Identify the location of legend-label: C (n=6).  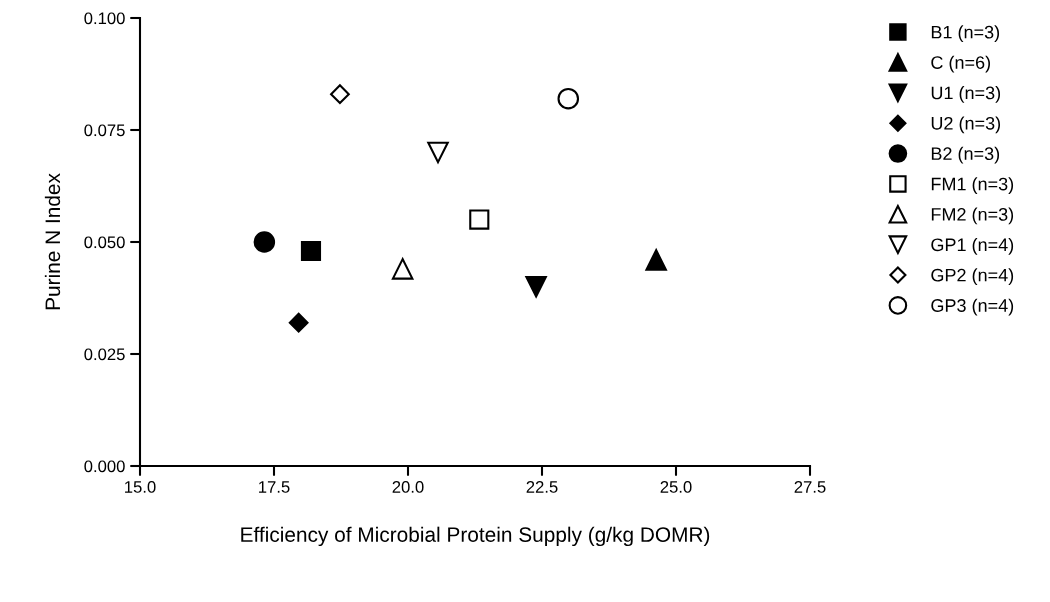
(960, 64).